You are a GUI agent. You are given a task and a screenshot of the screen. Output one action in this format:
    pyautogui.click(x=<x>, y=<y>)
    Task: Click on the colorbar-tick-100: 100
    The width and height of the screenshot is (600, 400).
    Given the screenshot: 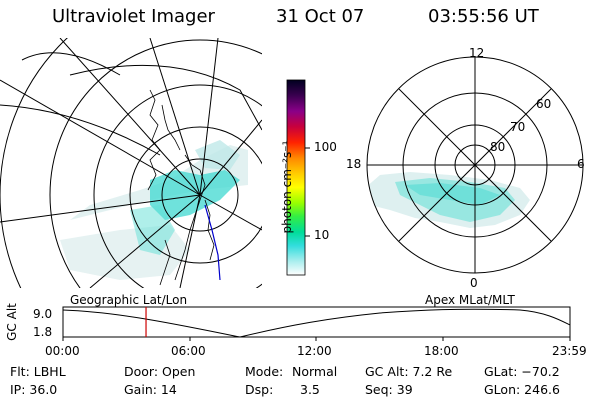 What is the action you would take?
    pyautogui.click(x=325, y=147)
    